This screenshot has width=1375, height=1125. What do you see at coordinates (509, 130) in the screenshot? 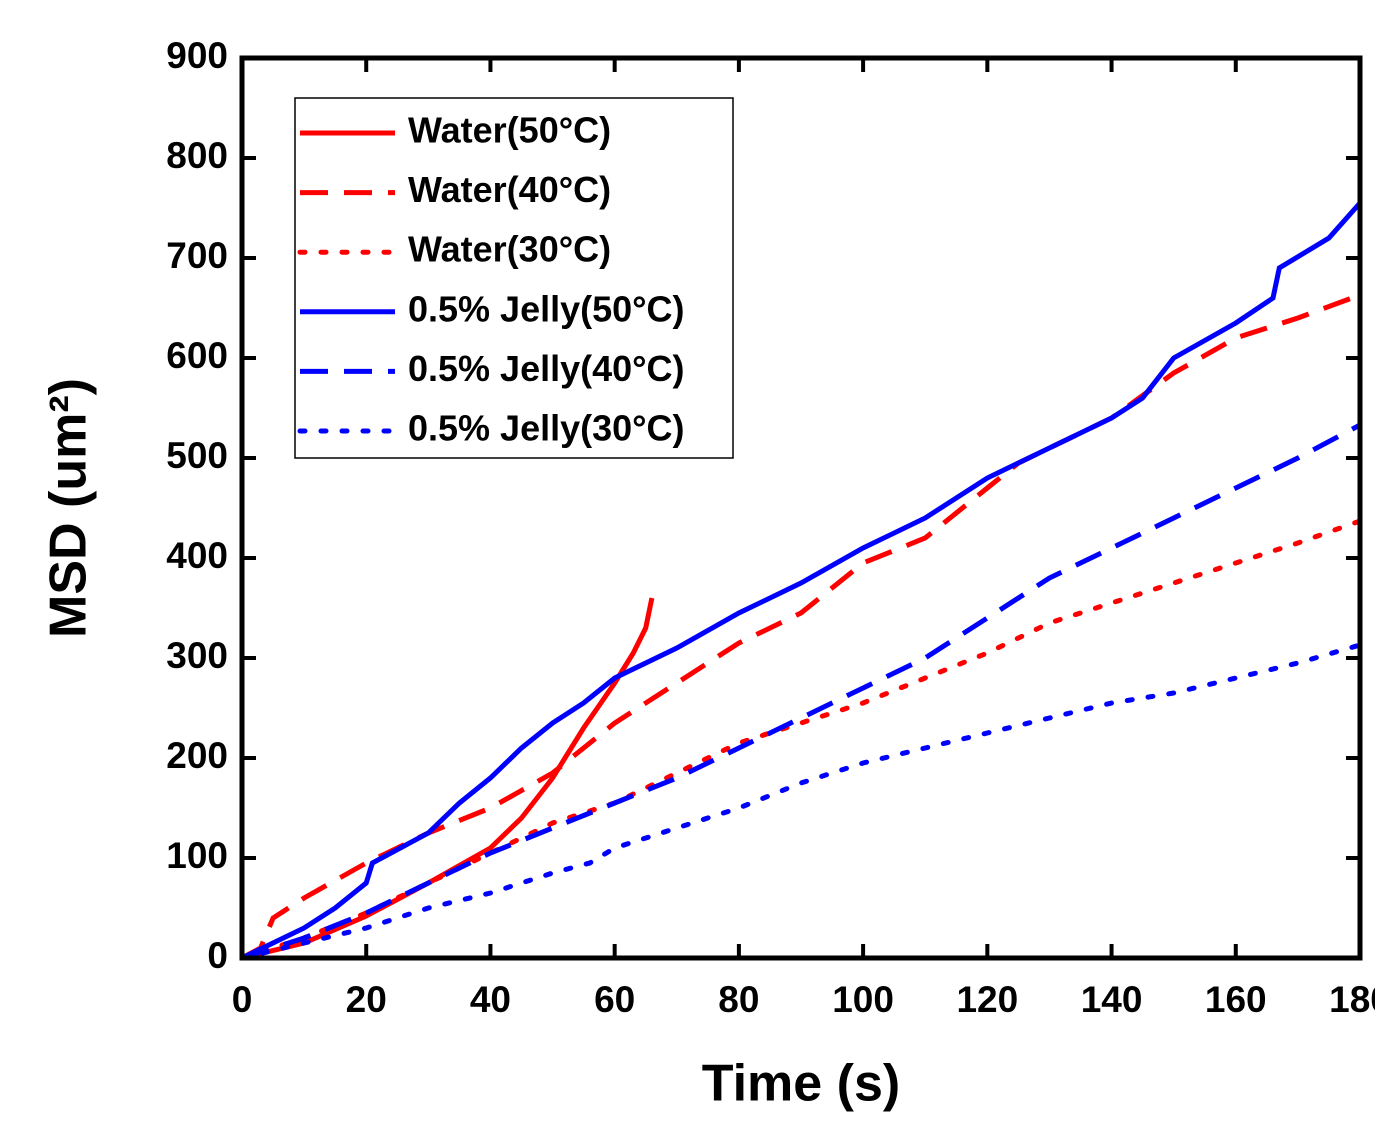
I see `legend-label: Water(50°C)` at bounding box center [509, 130].